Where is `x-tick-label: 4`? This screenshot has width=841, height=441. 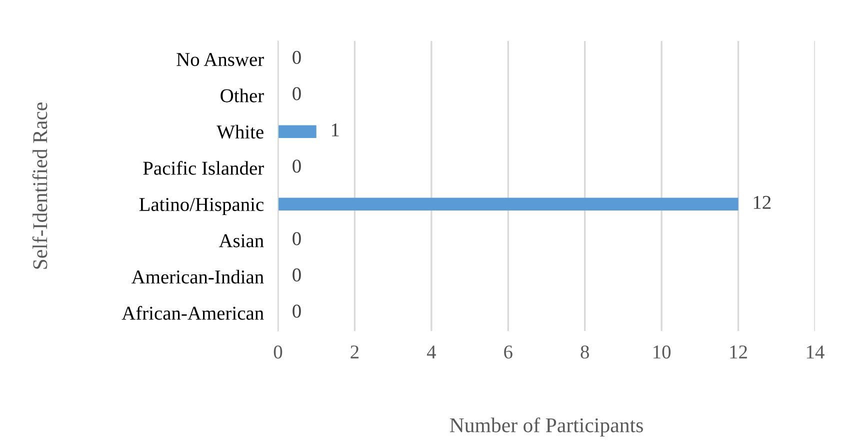
x-tick-label: 4 is located at coordinates (431, 352).